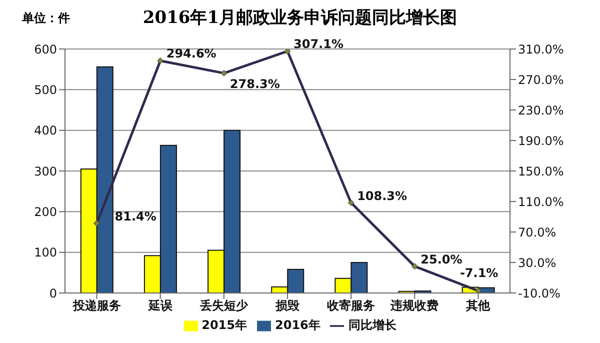 Image resolution: width=600 pixels, height=343 pixels. I want to click on x-tick-label: 其他, so click(478, 305).